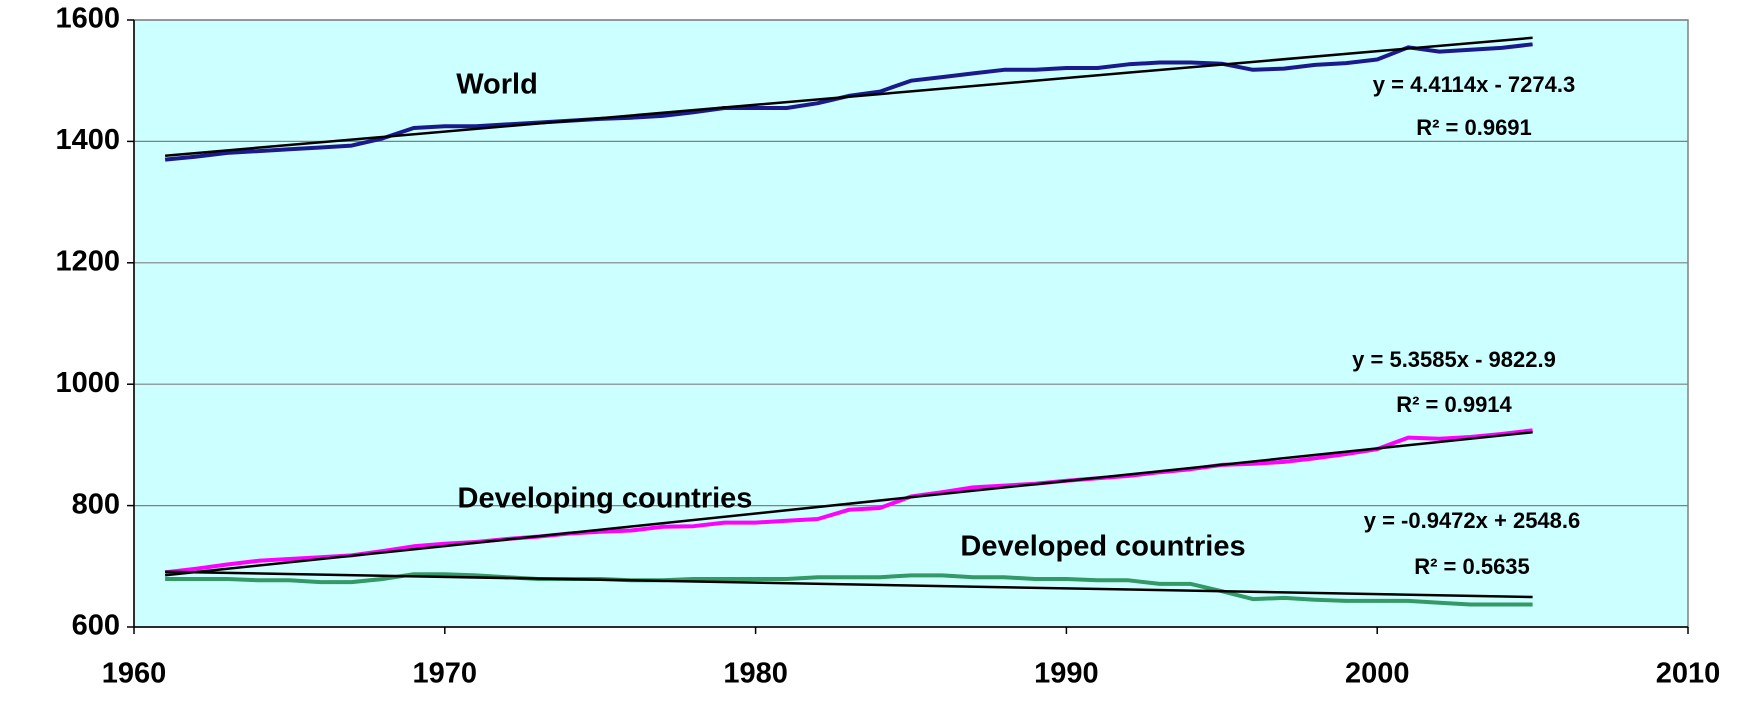 The height and width of the screenshot is (721, 1742). Describe the element at coordinates (1102, 547) in the screenshot. I see `series-label: Developed countries` at that location.